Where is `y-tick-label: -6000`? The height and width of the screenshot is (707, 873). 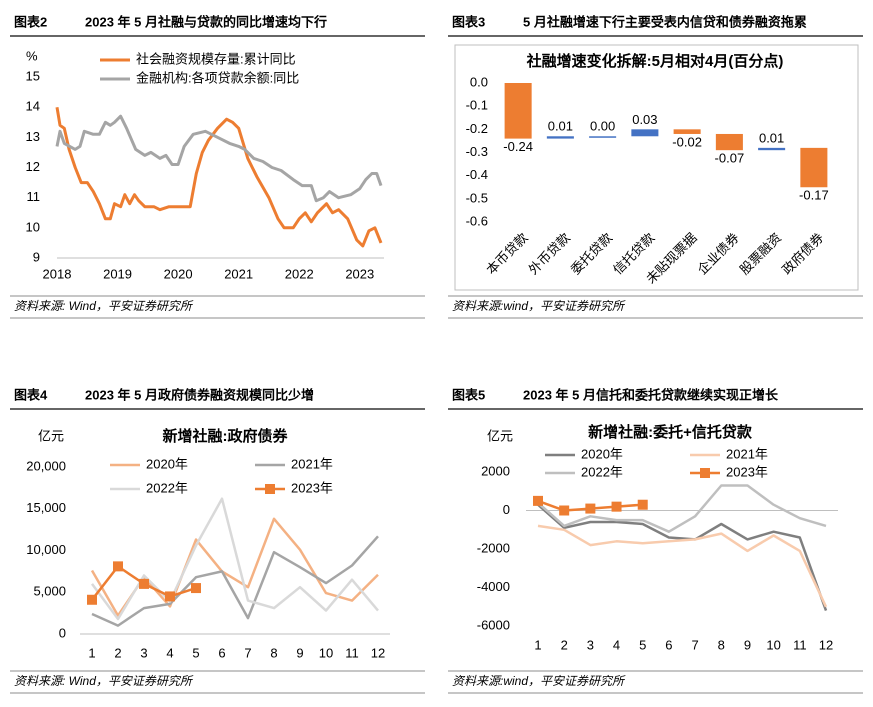
y-tick-label: -6000 is located at coordinates (493, 624).